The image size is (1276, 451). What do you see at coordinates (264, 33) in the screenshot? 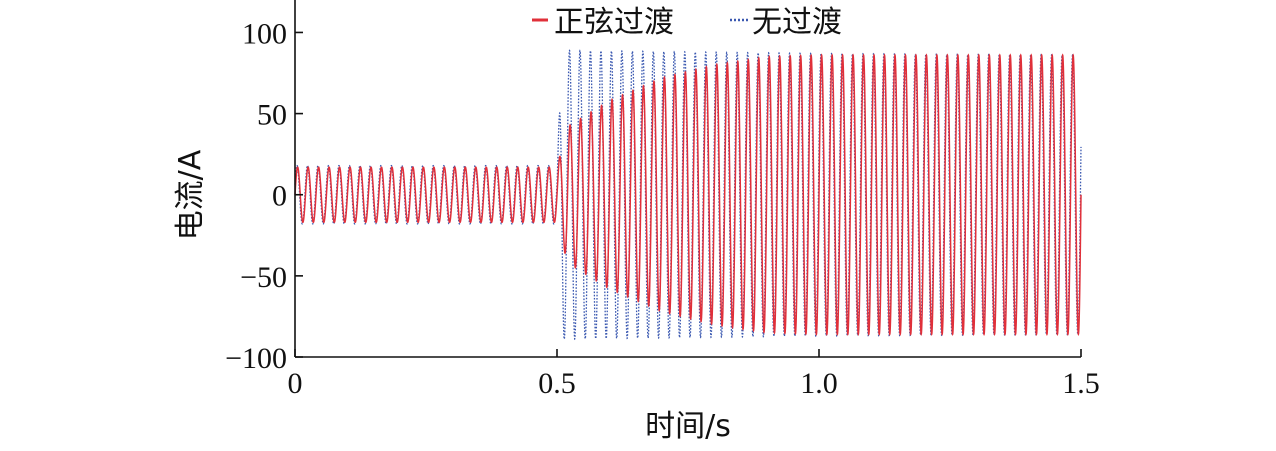
I see `y-tick-label: 100` at bounding box center [264, 33].